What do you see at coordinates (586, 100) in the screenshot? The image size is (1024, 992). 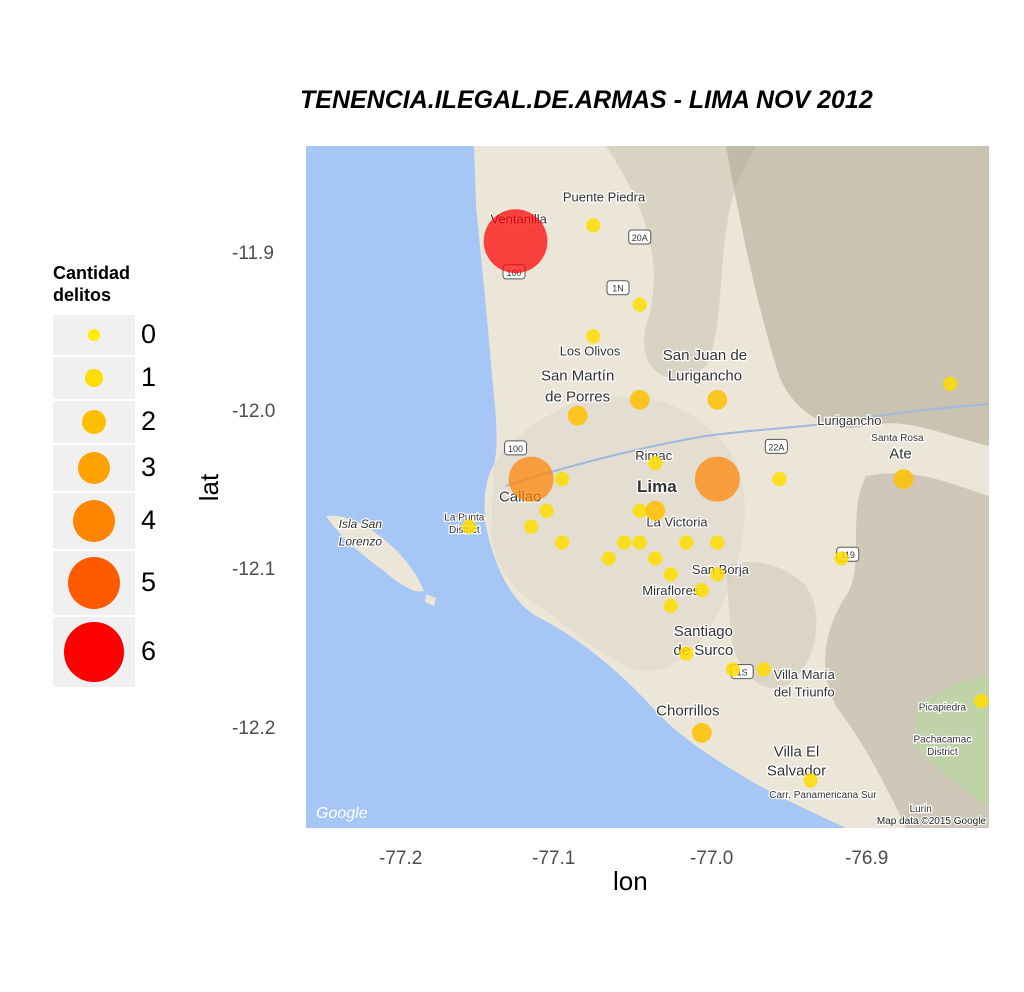 I see `chart-title: TENENCIA.ILEGAL.DE.ARMAS - LIMA NOV 2012` at bounding box center [586, 100].